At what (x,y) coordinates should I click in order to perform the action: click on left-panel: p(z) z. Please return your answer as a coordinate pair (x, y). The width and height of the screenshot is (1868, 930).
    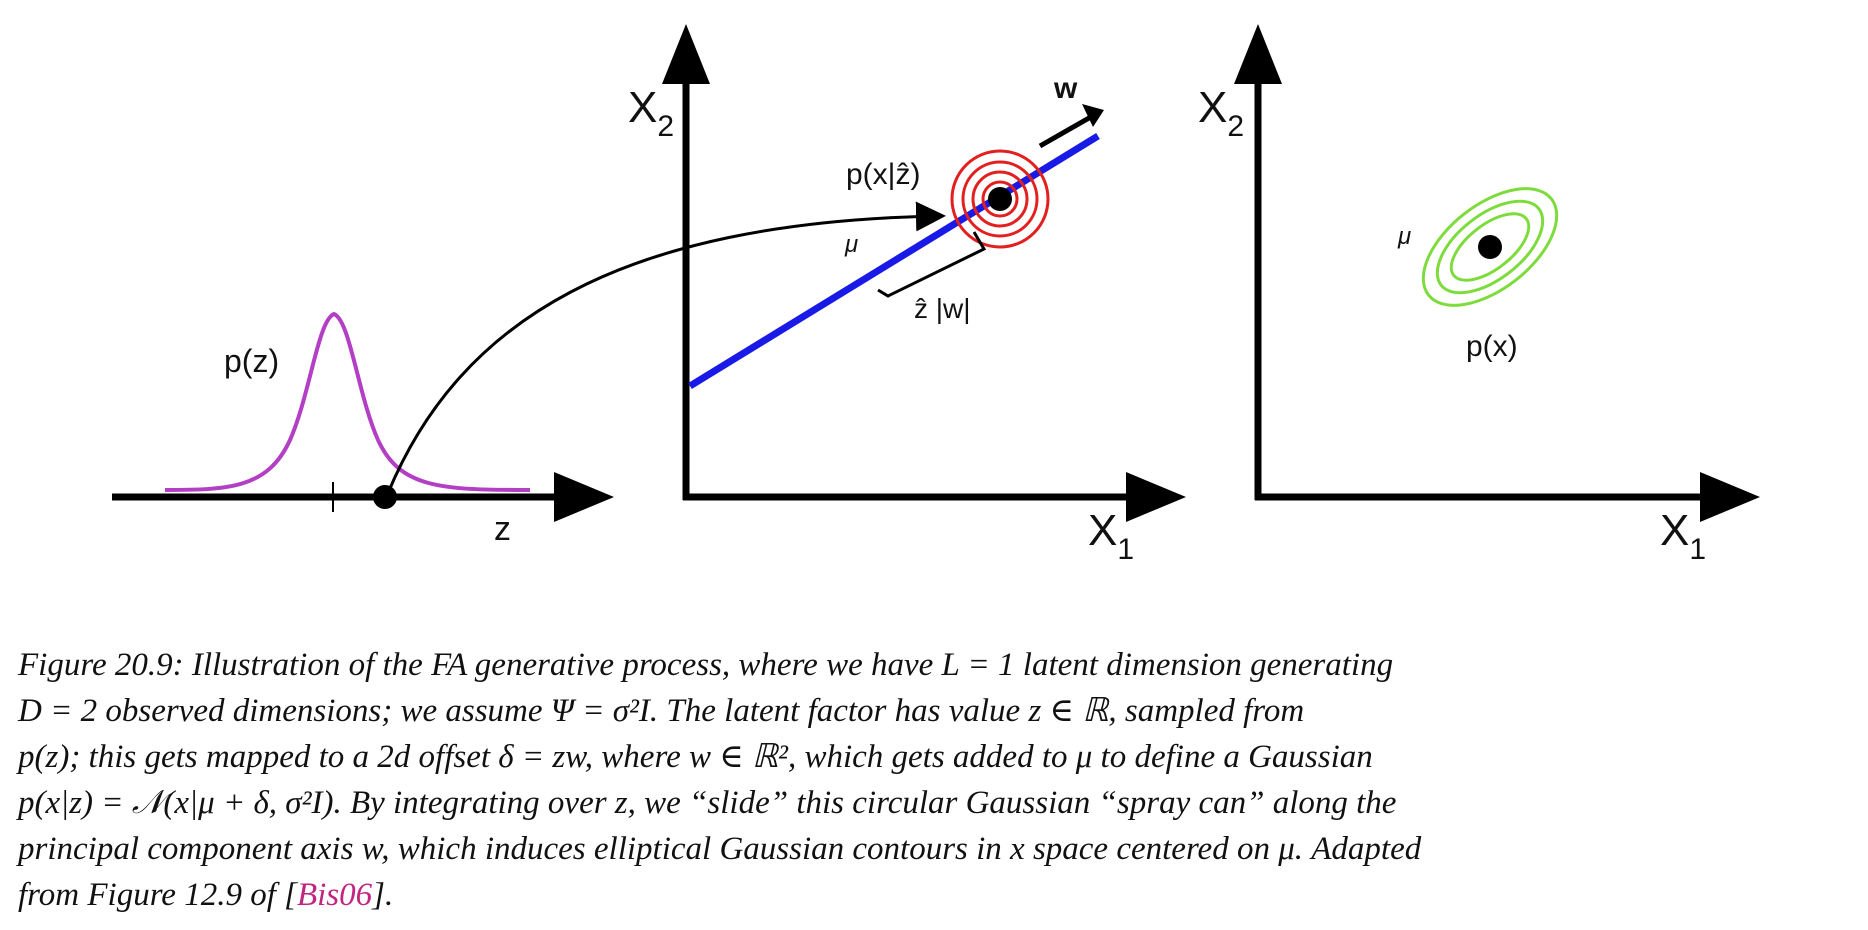
    Looking at the image, I should click on (363, 429).